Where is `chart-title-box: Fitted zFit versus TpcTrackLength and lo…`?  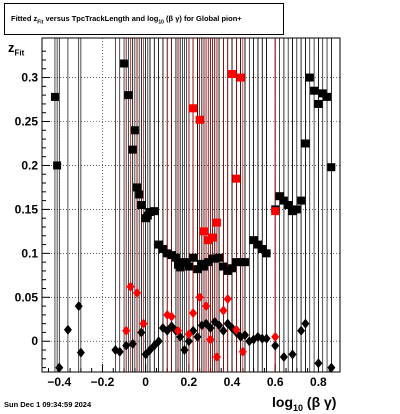
chart-title-box: Fitted zFit versus TpcTrackLength and lo… is located at coordinates (144, 19).